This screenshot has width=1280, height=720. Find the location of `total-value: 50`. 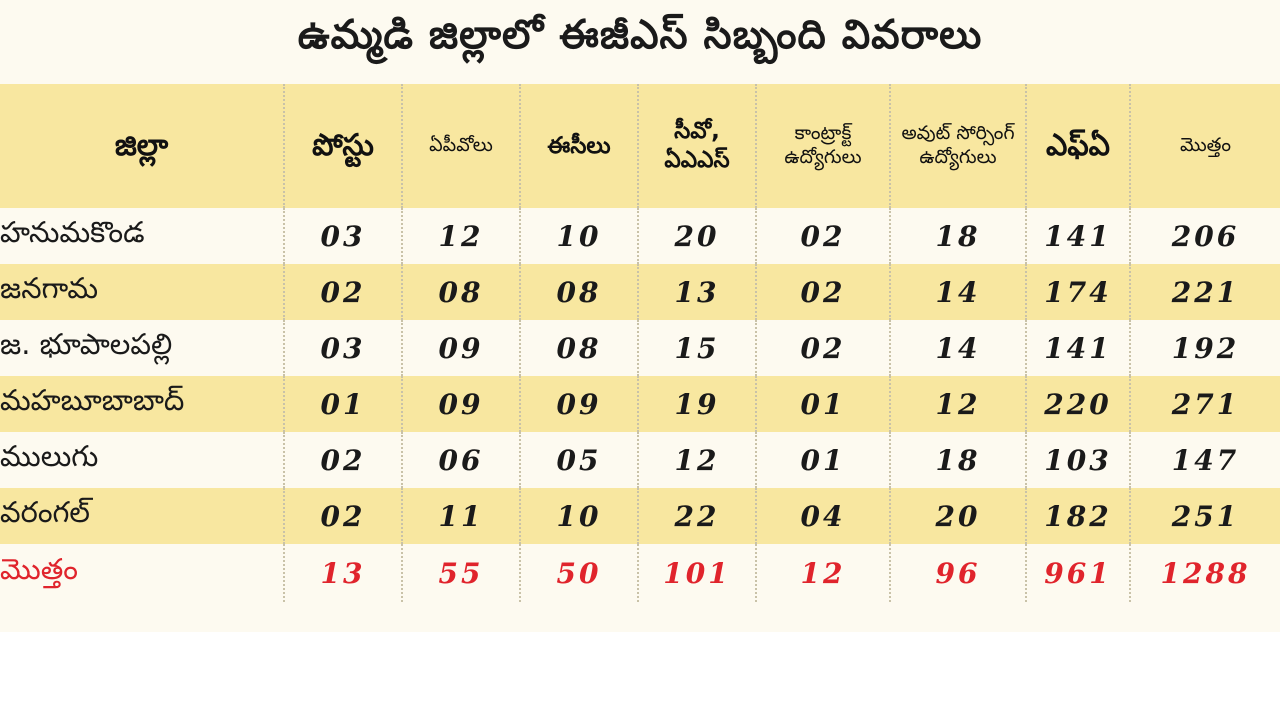

total-value: 50 is located at coordinates (578, 573).